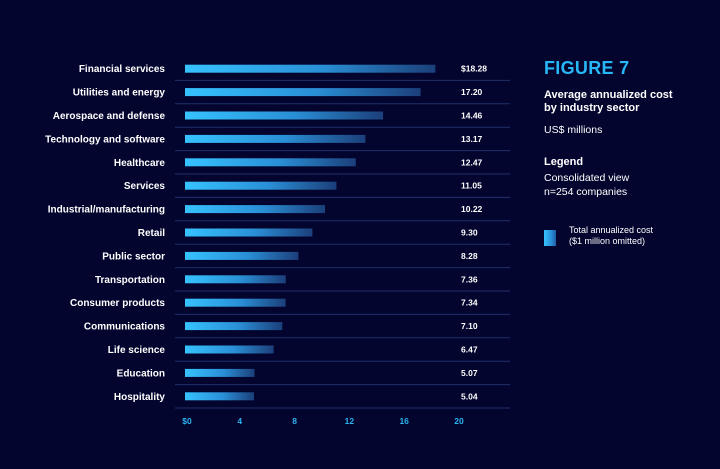 The height and width of the screenshot is (469, 720). I want to click on x-tick-label: 16, so click(404, 421).